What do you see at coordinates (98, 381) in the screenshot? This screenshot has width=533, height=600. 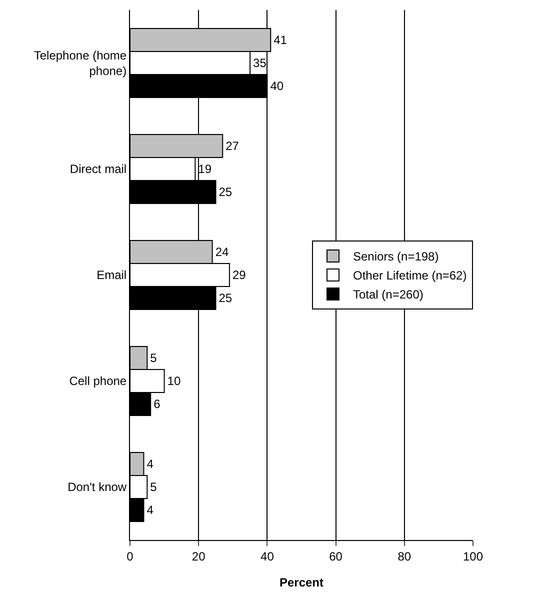 I see `y-tick-label: Cell phone` at bounding box center [98, 381].